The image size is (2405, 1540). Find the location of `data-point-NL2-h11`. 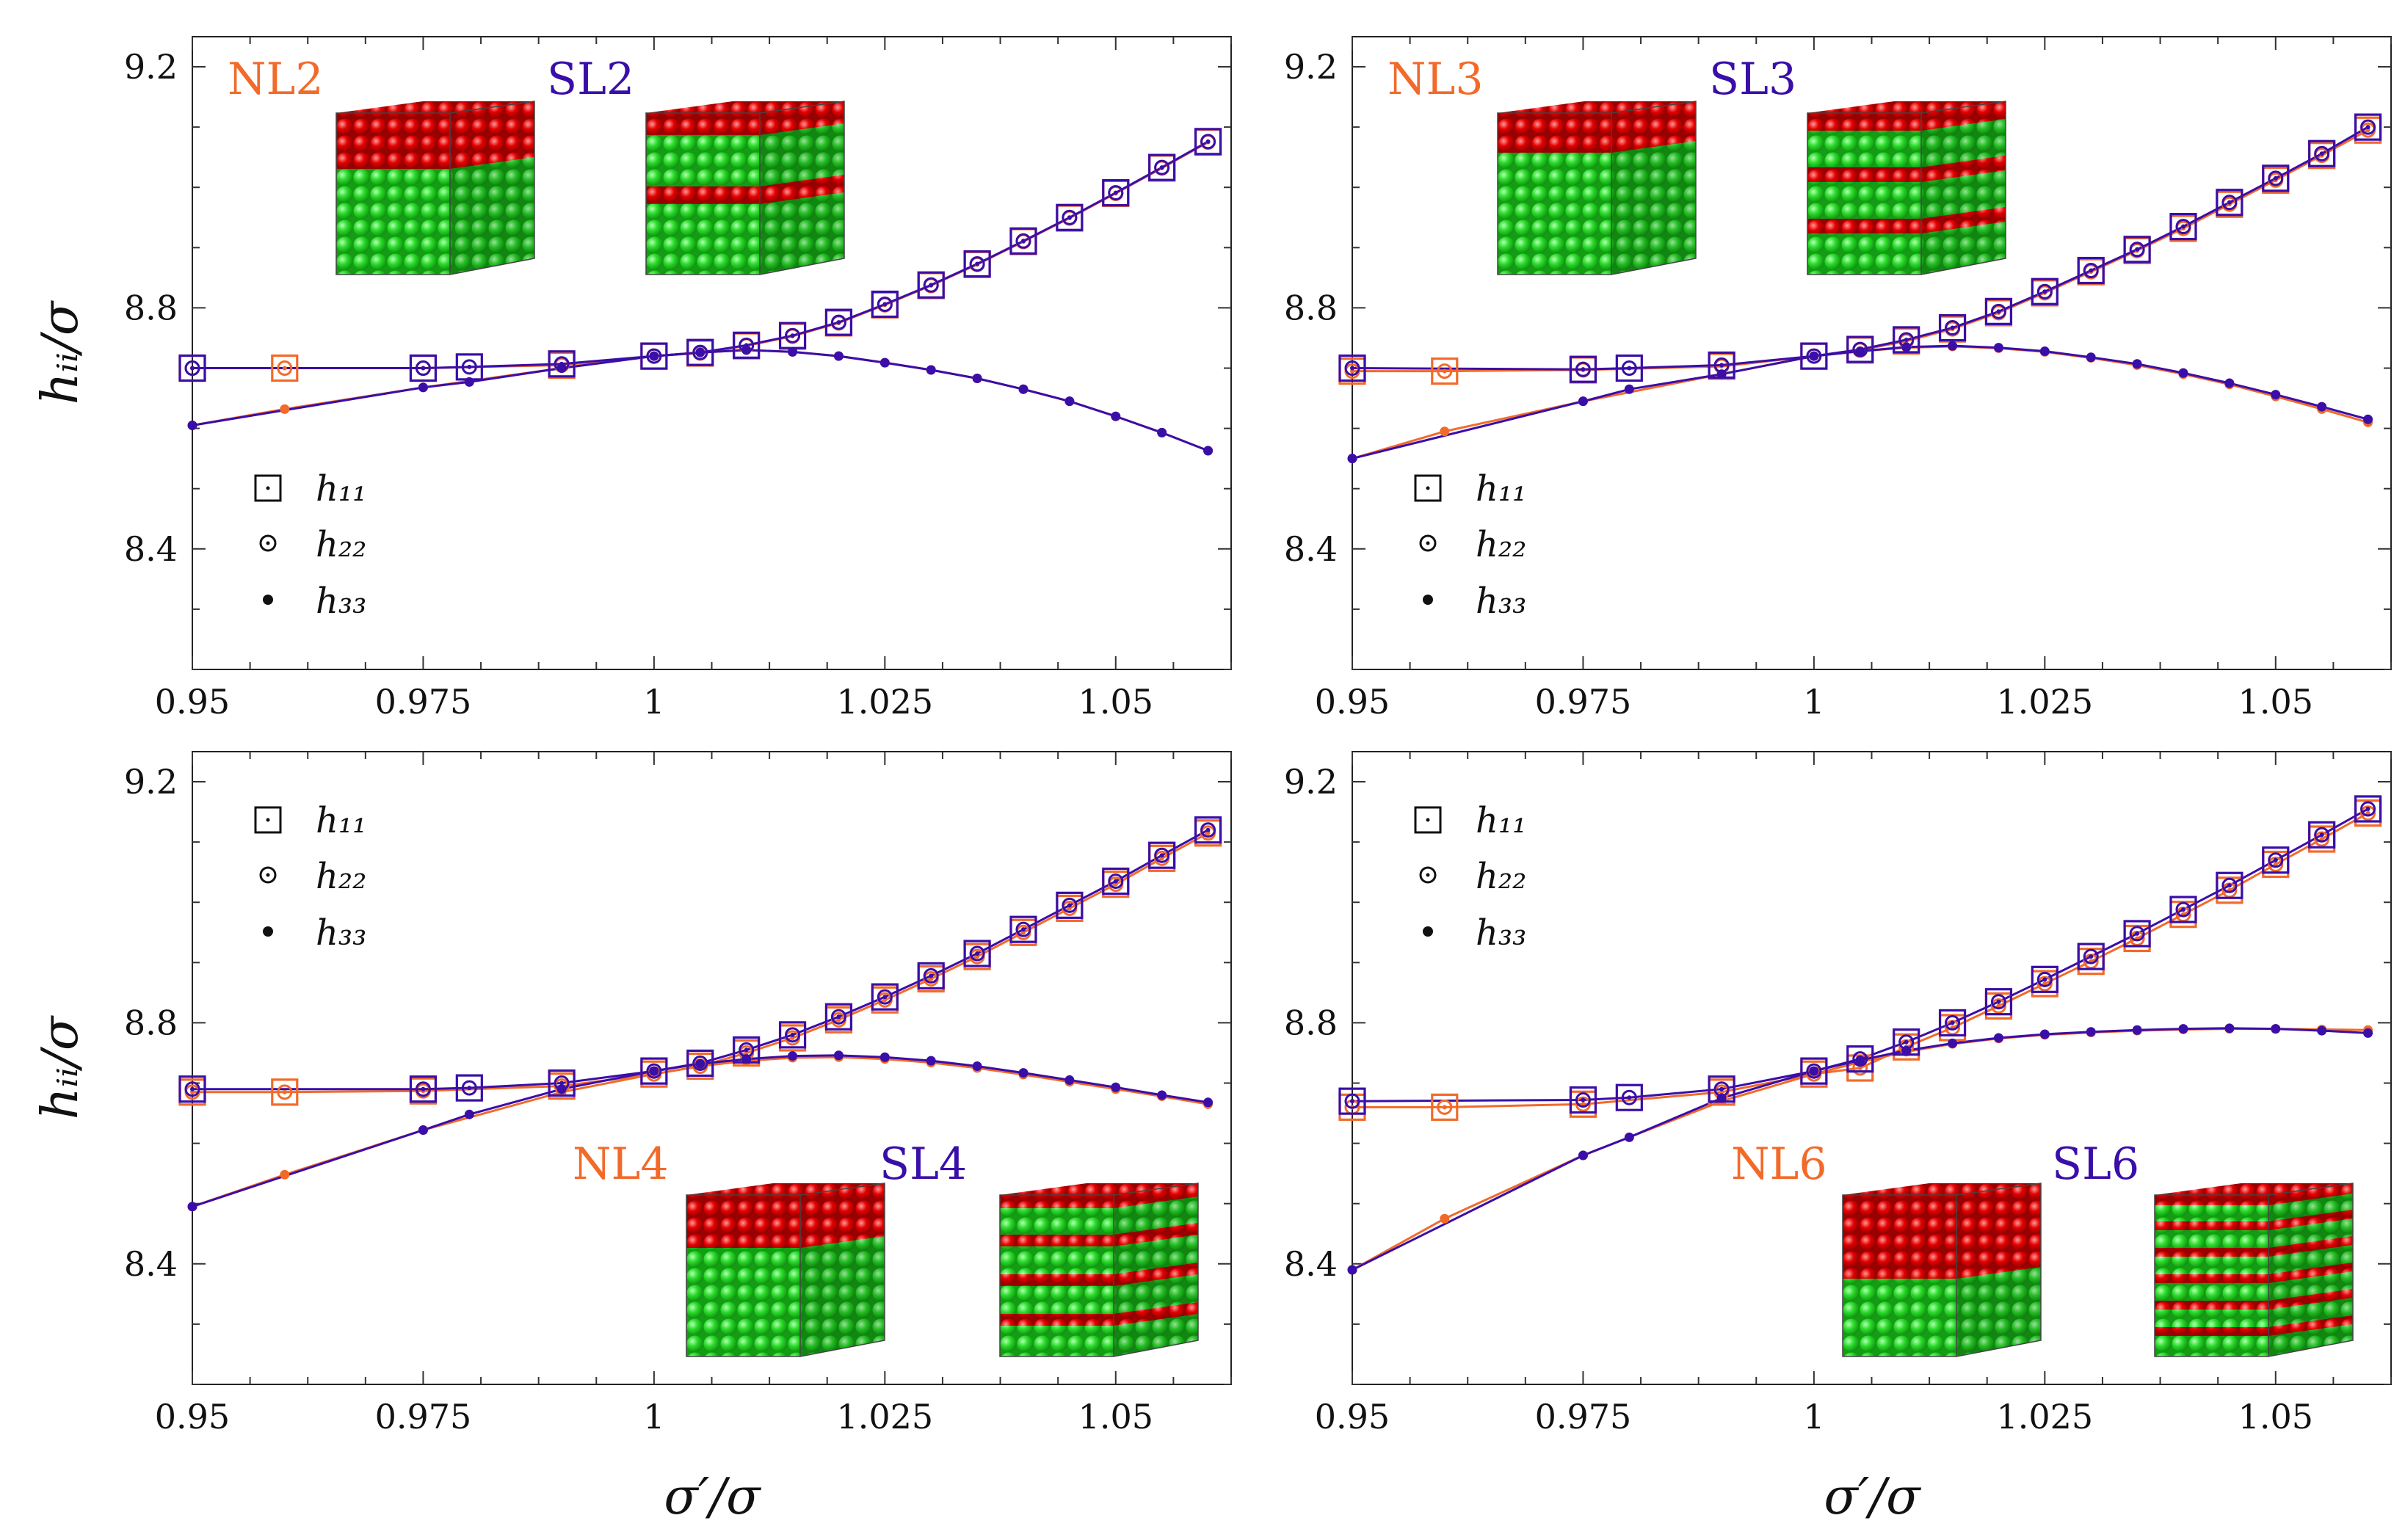

data-point-NL2-h11 is located at coordinates (285, 368).